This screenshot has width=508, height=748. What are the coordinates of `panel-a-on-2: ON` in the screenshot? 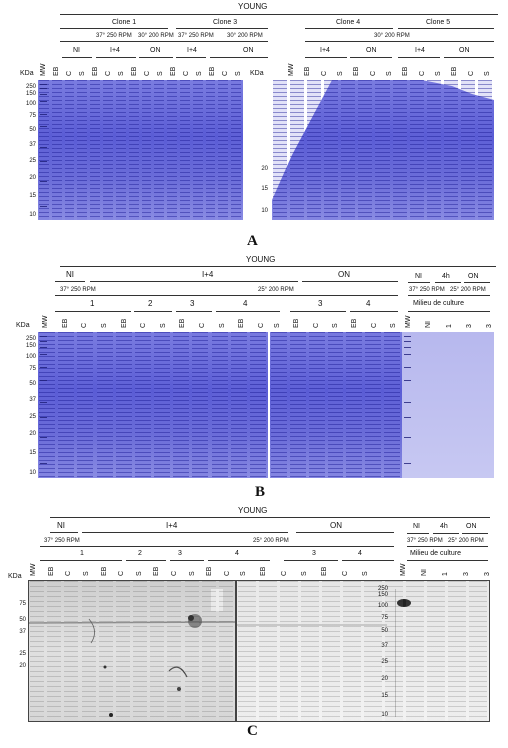 It's located at (248, 50).